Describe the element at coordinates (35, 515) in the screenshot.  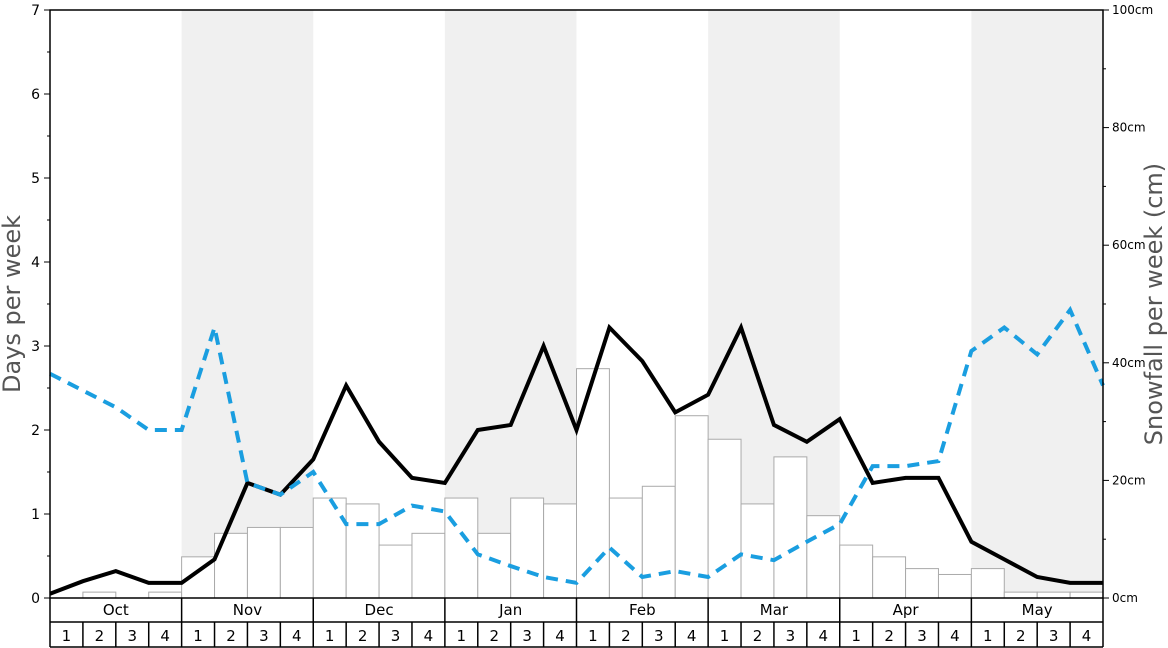
I see `left-tick-label: 1` at that location.